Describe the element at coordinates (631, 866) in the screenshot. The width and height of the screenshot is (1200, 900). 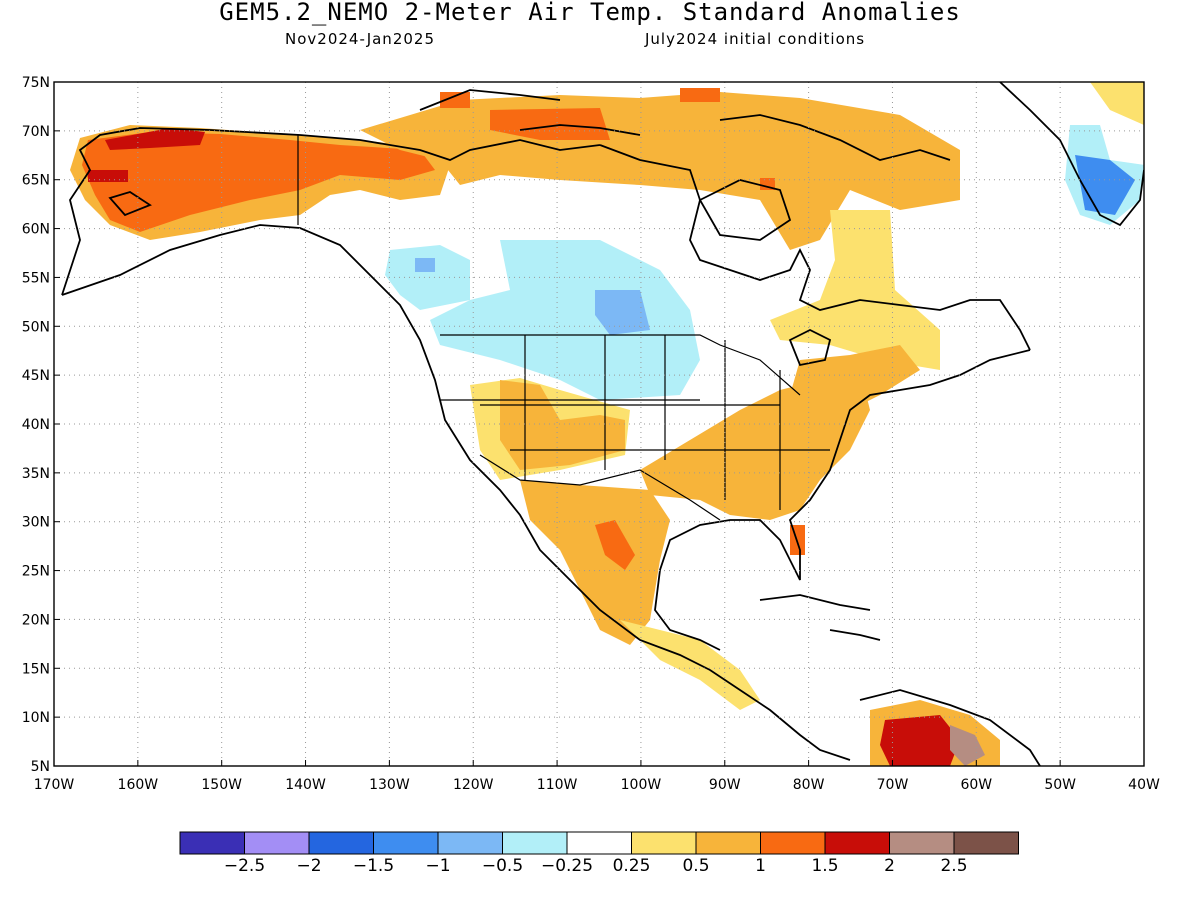
I see `legend-label: 0.25` at that location.